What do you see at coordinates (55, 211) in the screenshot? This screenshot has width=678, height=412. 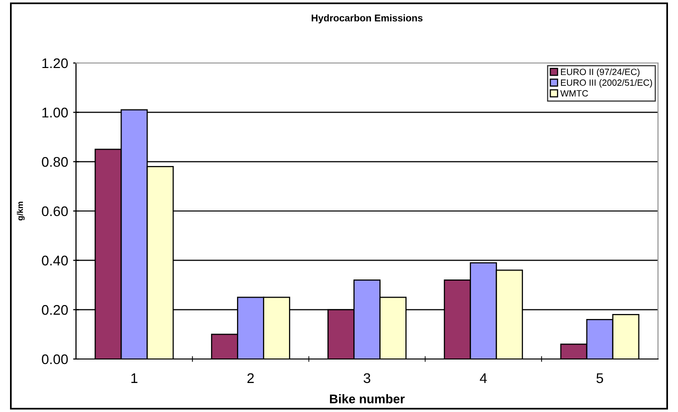 I see `y-tick-label: 0.60` at bounding box center [55, 211].